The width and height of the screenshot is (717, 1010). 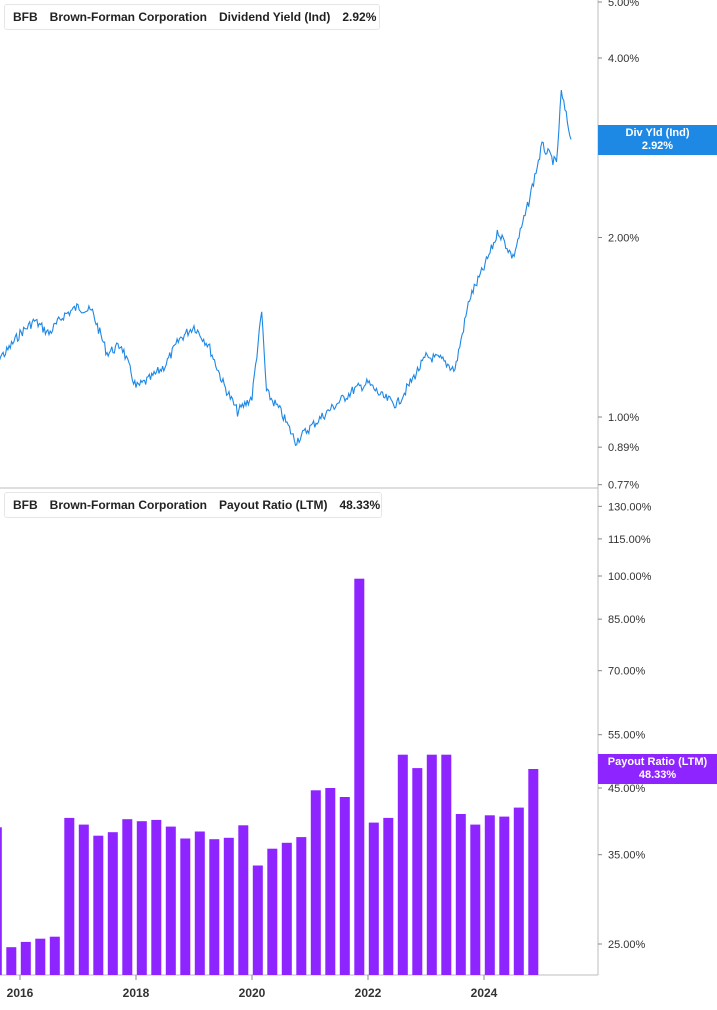 I want to click on bottom-flag-value: 48.33%, so click(x=657, y=775).